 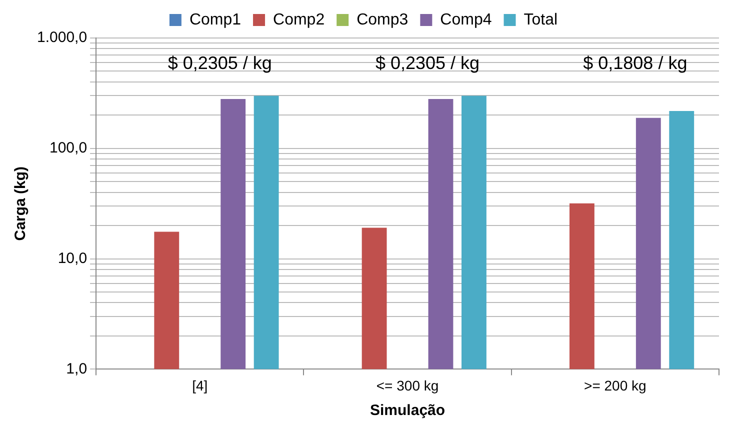 I want to click on x-tick-label: [4], so click(x=200, y=385).